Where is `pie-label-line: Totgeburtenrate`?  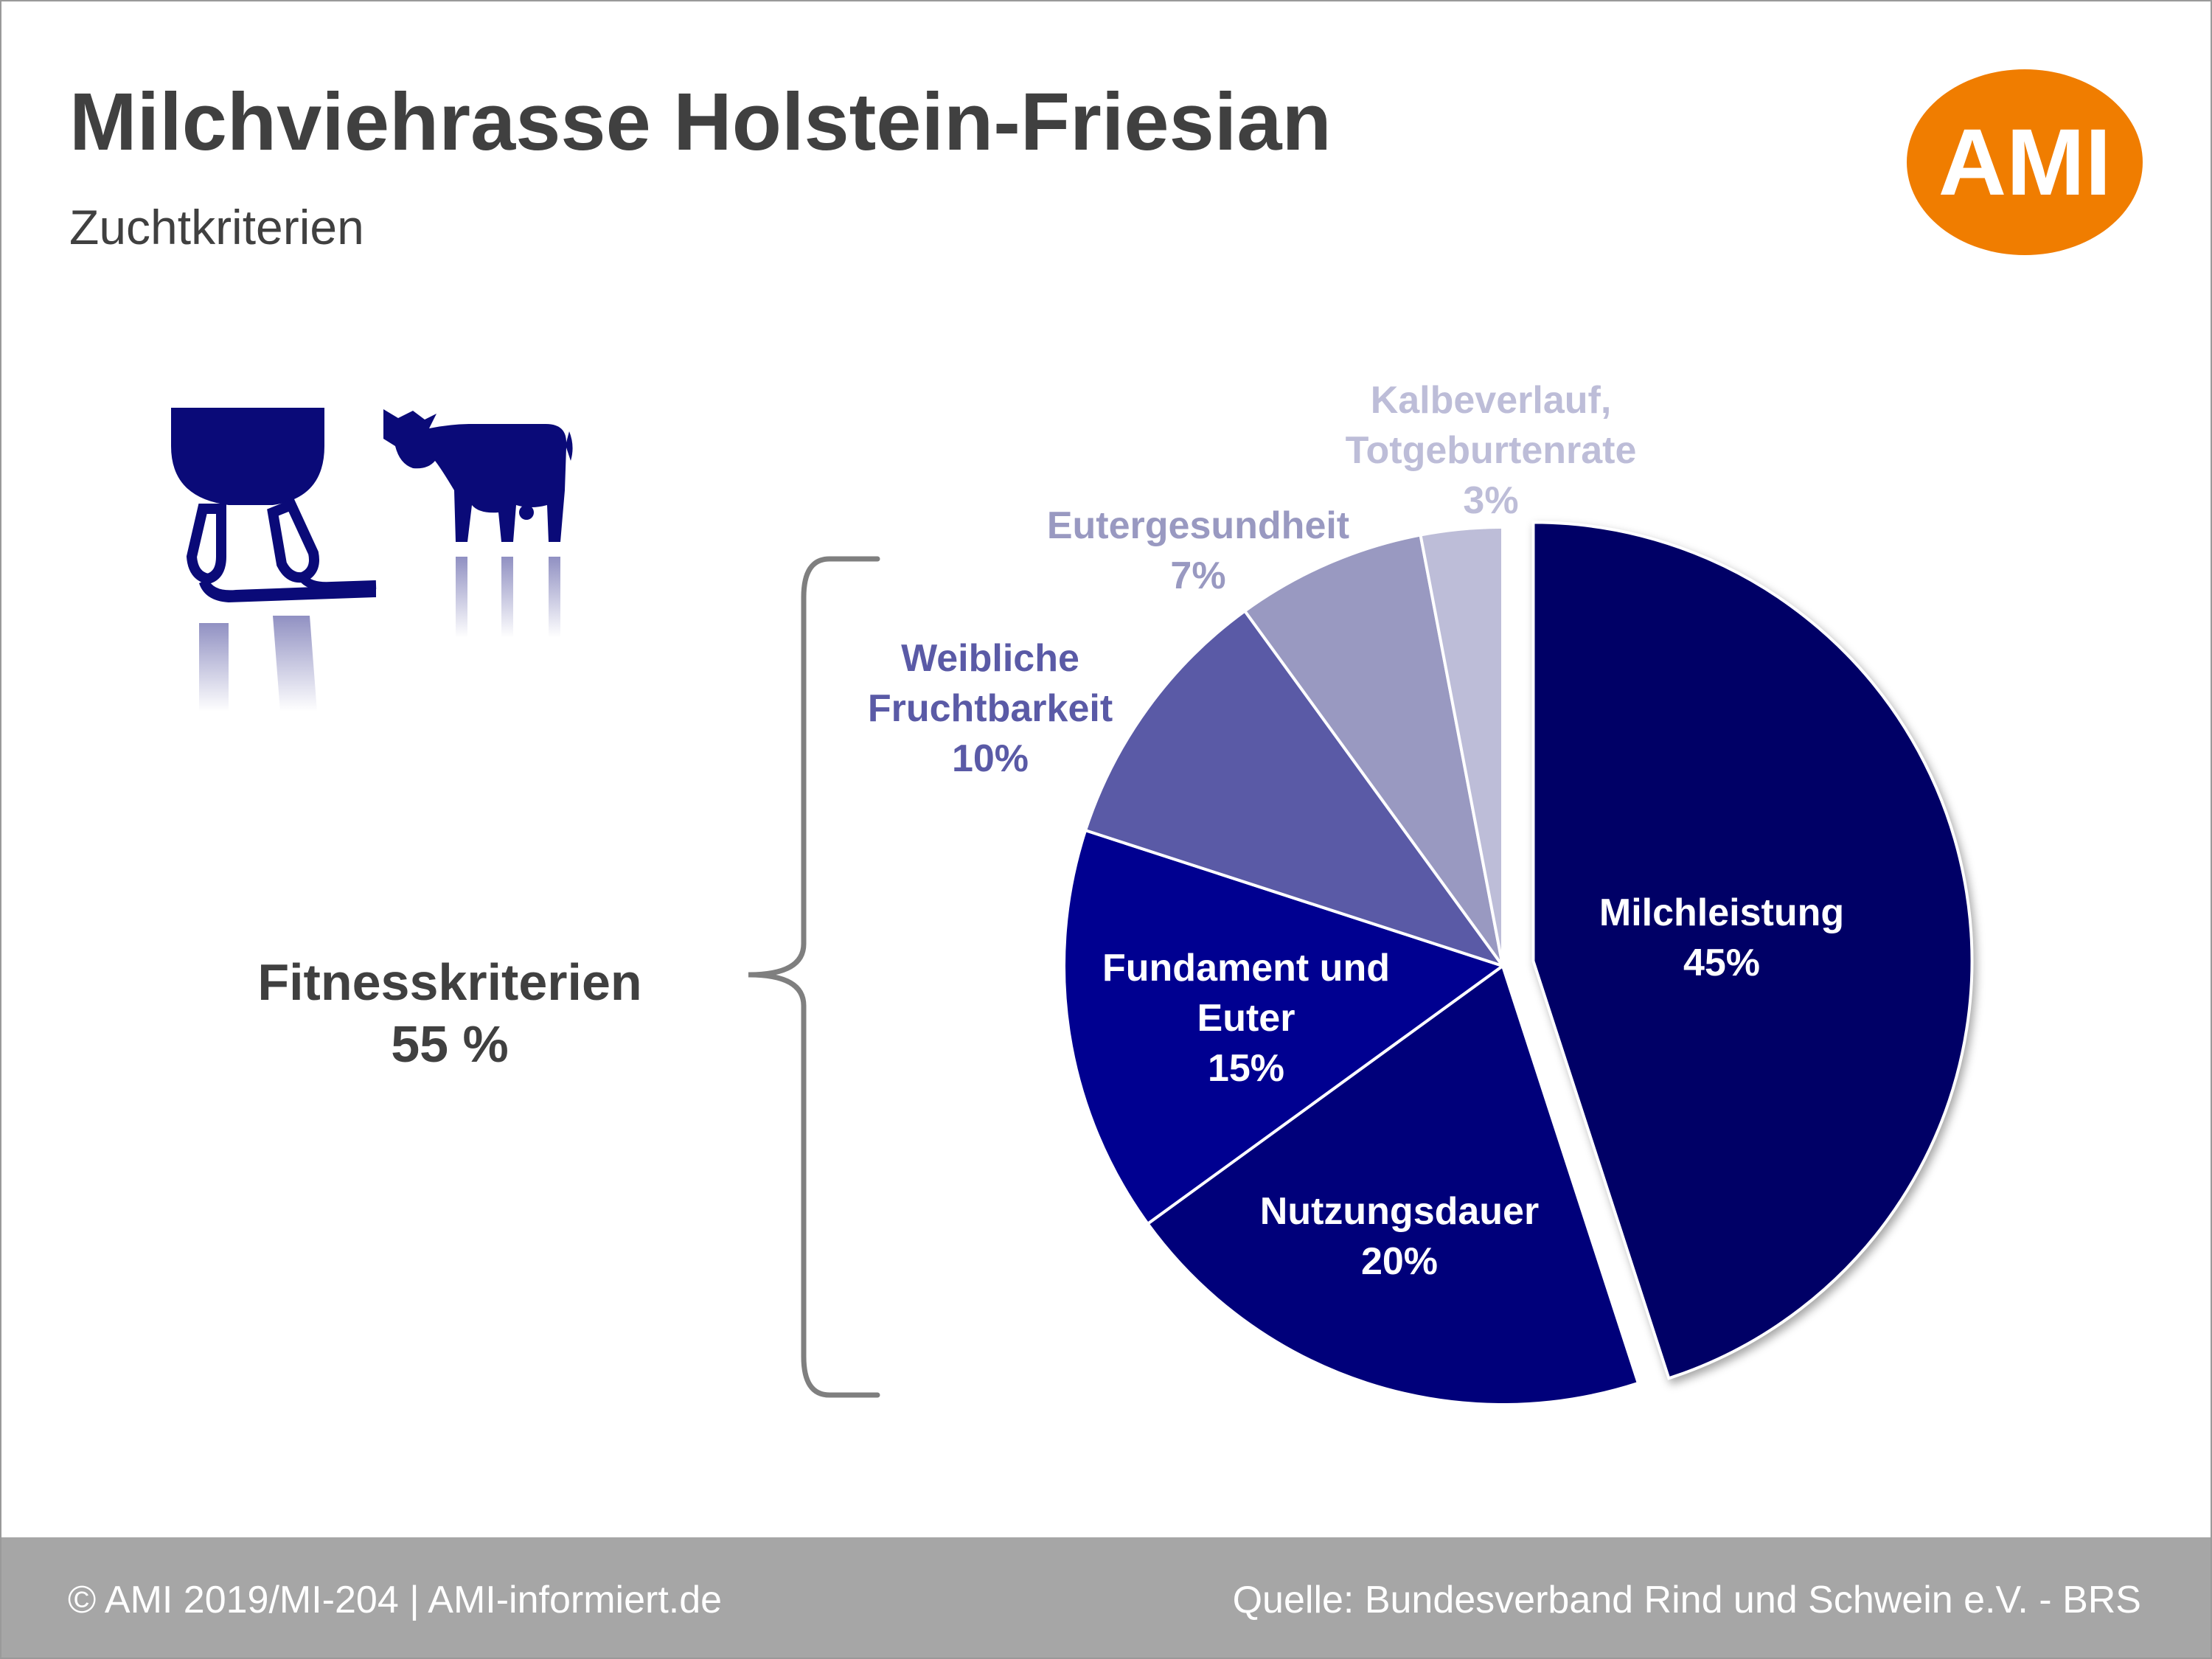
pie-label-line: Totgeburtenrate is located at coordinates (1491, 450).